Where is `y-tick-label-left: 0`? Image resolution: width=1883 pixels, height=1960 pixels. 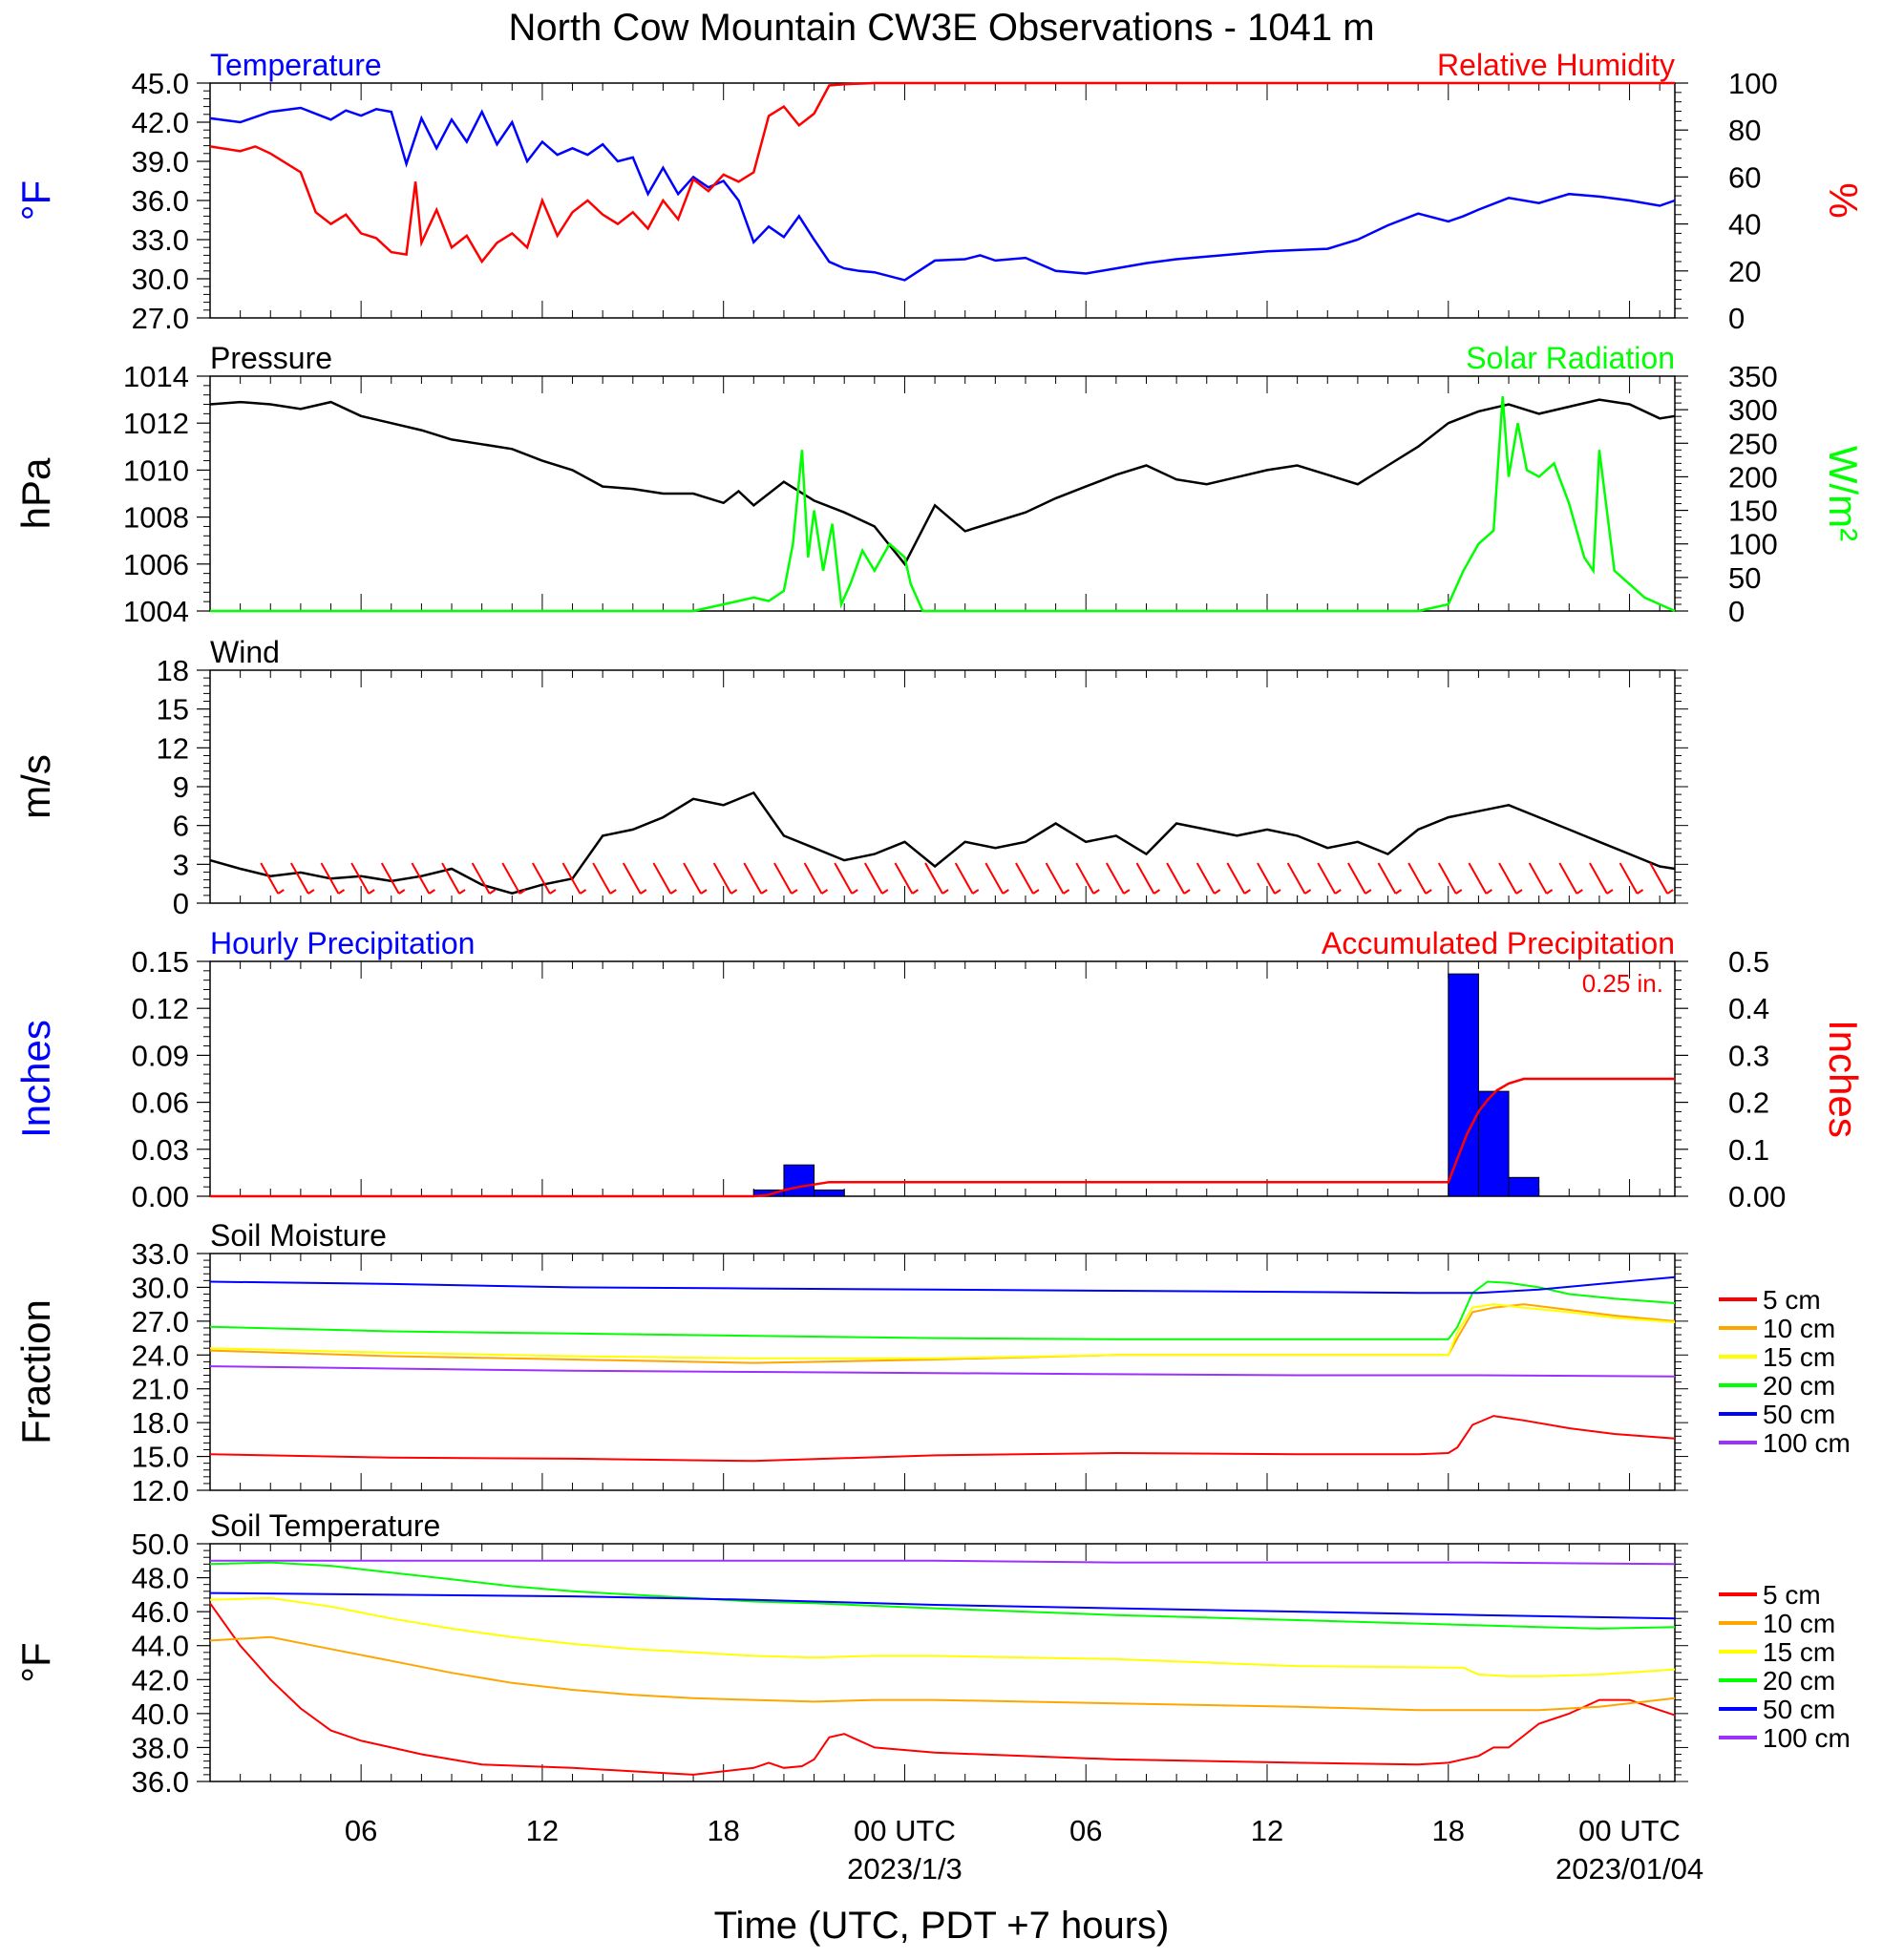 y-tick-label-left: 0 is located at coordinates (181, 903).